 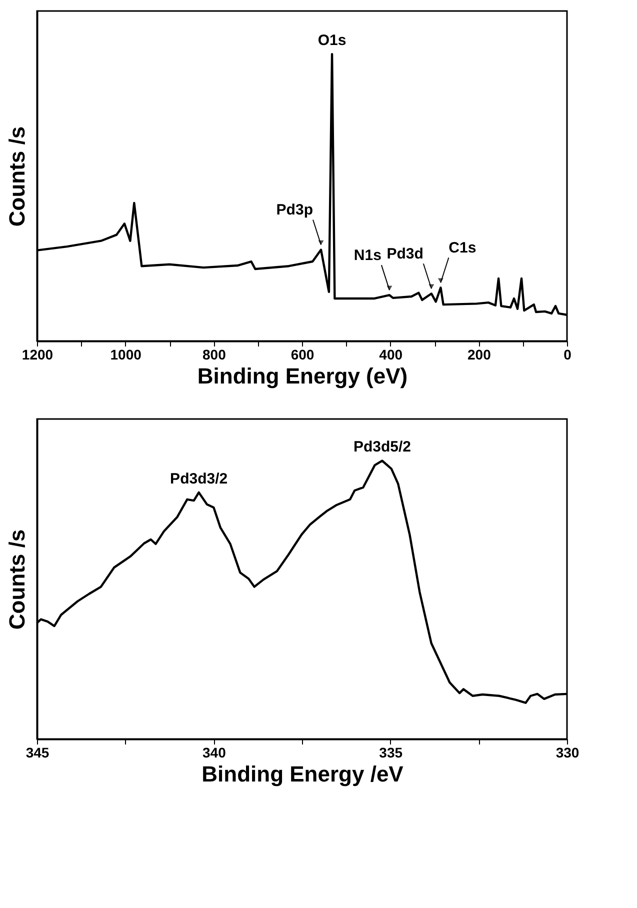 I want to click on x-tick-label: 1000, so click(x=126, y=354).